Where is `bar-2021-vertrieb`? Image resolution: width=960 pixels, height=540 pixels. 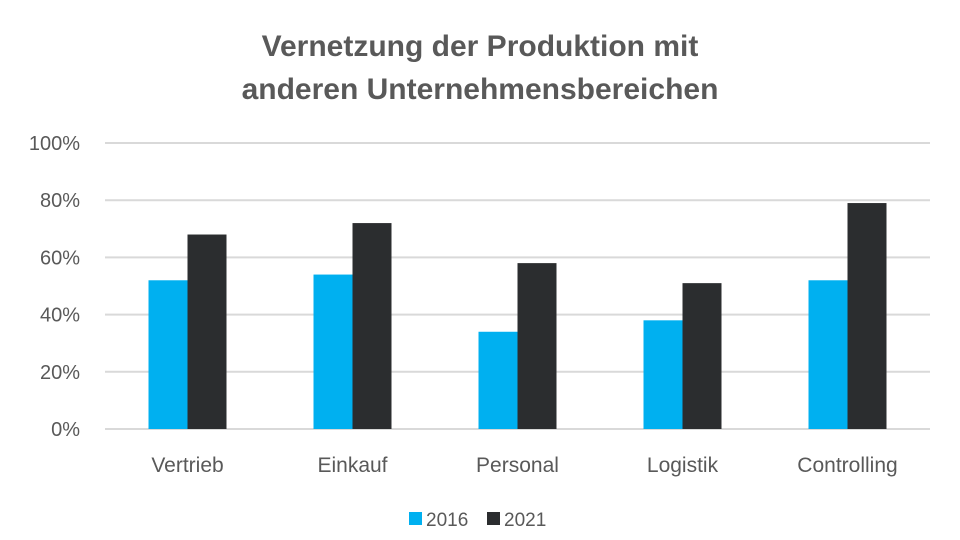 bar-2021-vertrieb is located at coordinates (207, 331).